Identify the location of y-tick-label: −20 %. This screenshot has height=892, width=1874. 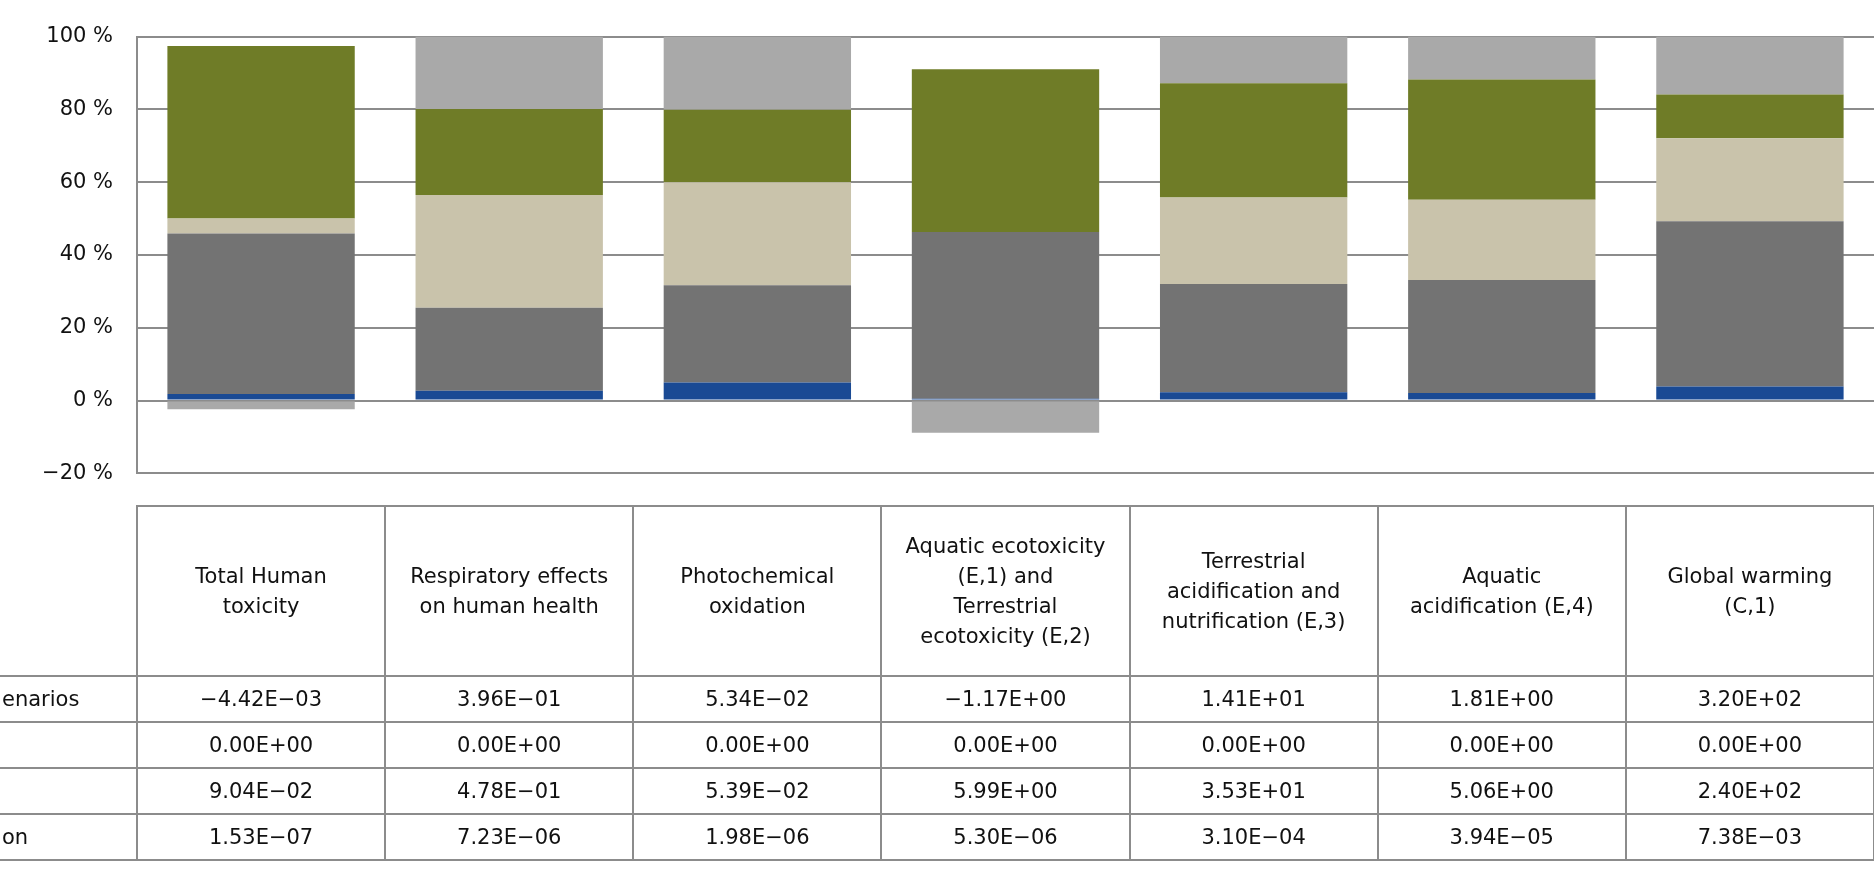
(77, 471).